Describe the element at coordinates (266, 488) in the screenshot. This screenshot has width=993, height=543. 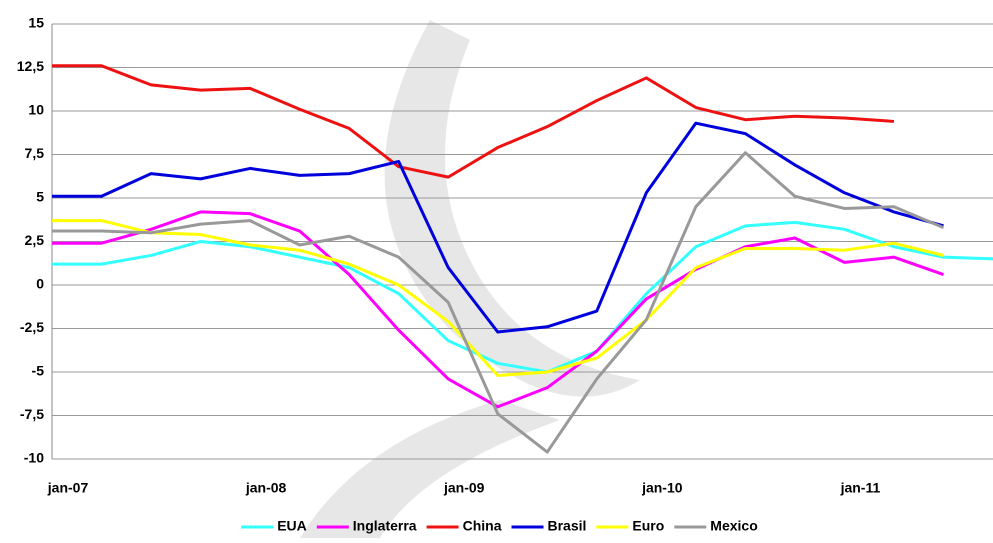
I see `x-tick-label: jan-08` at that location.